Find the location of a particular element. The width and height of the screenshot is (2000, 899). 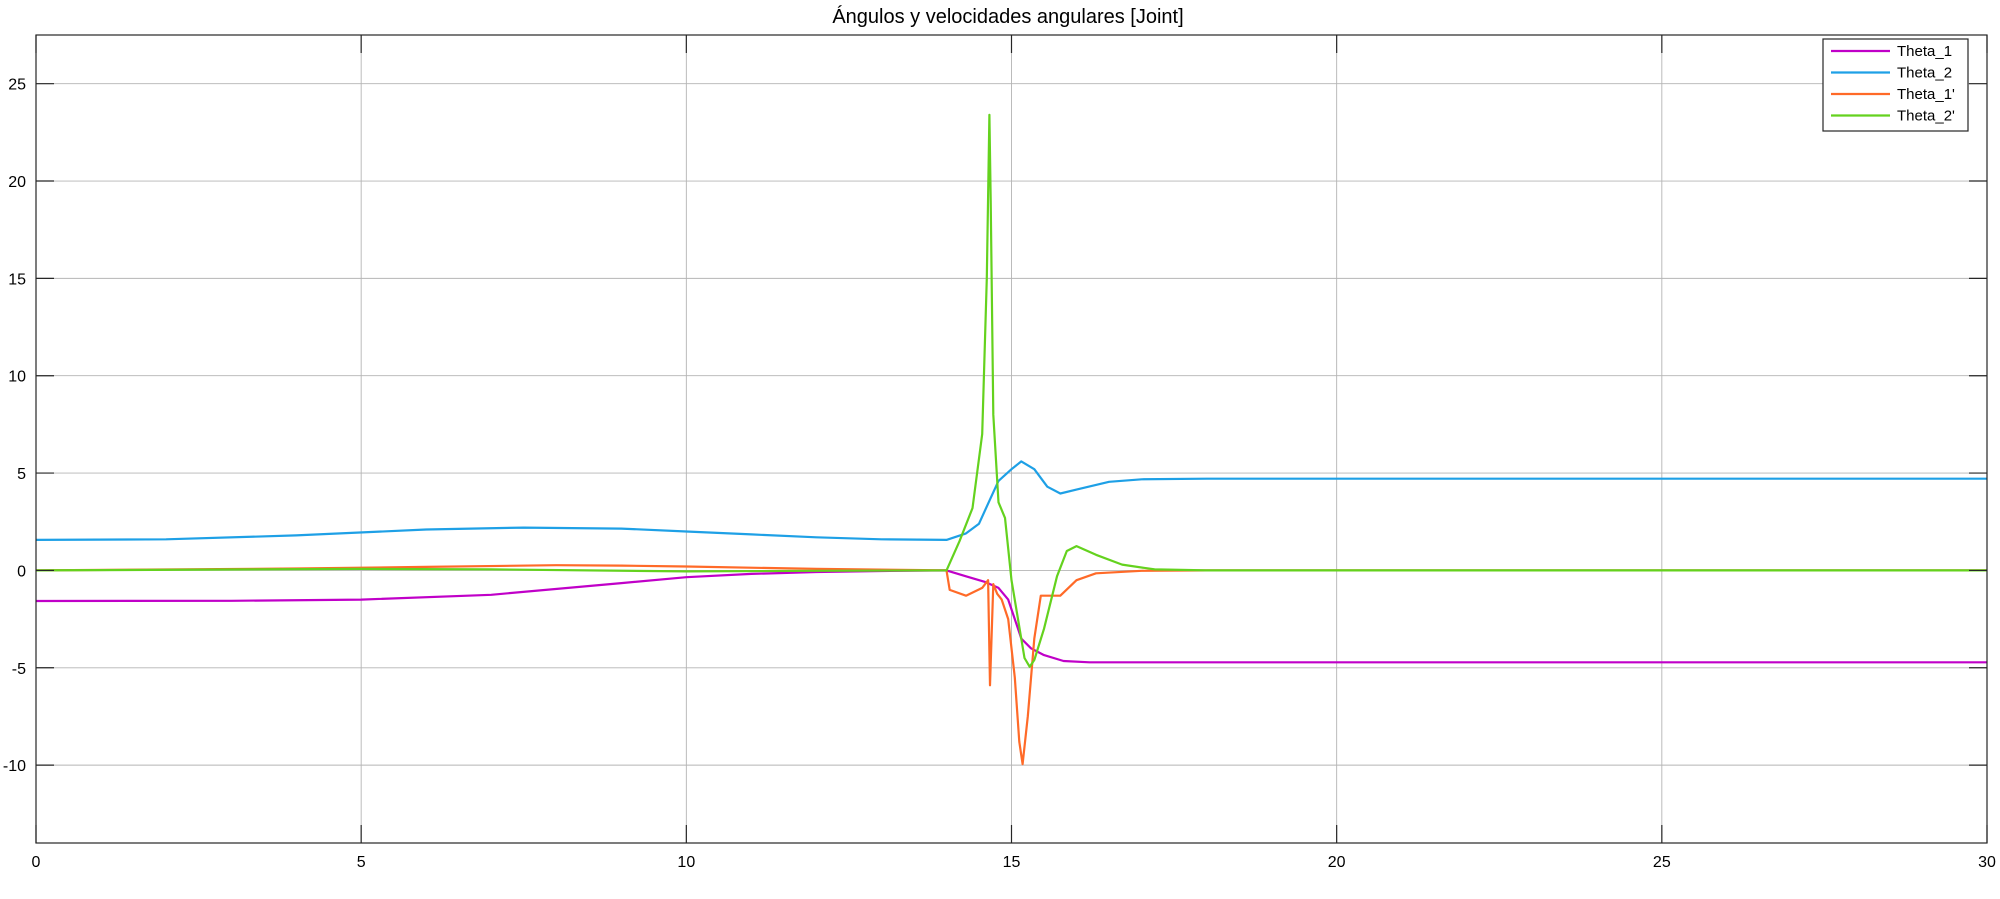

x-tick-label: 30 is located at coordinates (1987, 862).